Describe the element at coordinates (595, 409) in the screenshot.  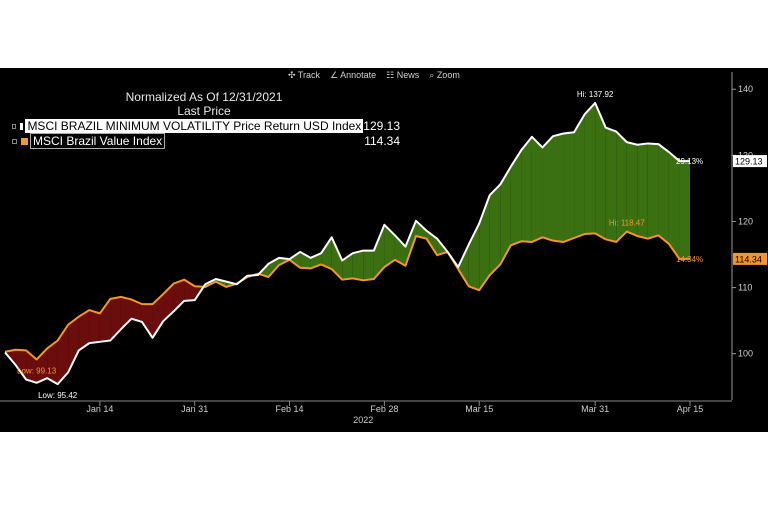
I see `x-tick-label: Mar 31` at that location.